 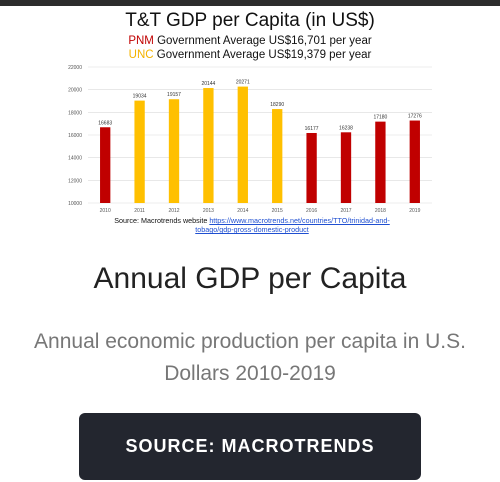 What do you see at coordinates (380, 211) in the screenshot?
I see `x-tick-label: 2018` at bounding box center [380, 211].